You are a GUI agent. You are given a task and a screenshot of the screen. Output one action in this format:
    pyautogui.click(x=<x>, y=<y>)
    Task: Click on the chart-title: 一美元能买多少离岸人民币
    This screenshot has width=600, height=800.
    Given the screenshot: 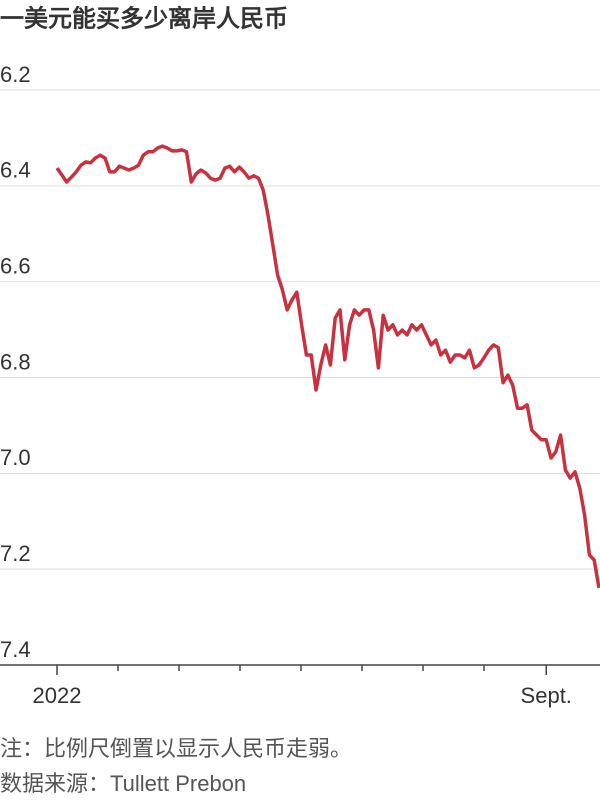 What is the action you would take?
    pyautogui.click(x=144, y=18)
    